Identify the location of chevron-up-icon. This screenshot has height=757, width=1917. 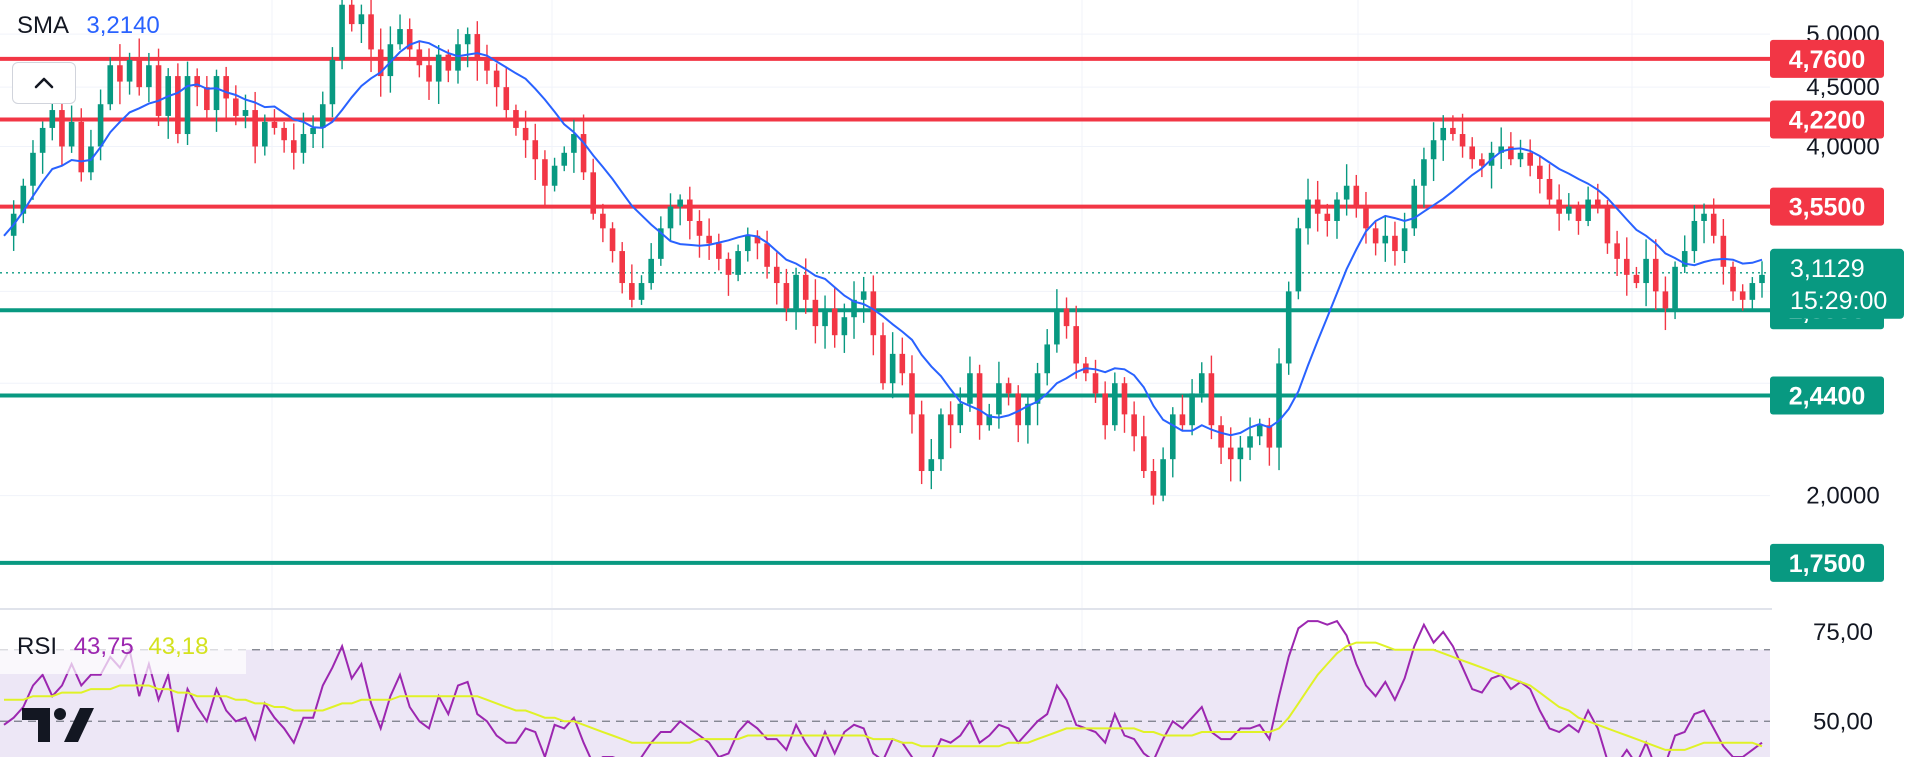
(44, 83).